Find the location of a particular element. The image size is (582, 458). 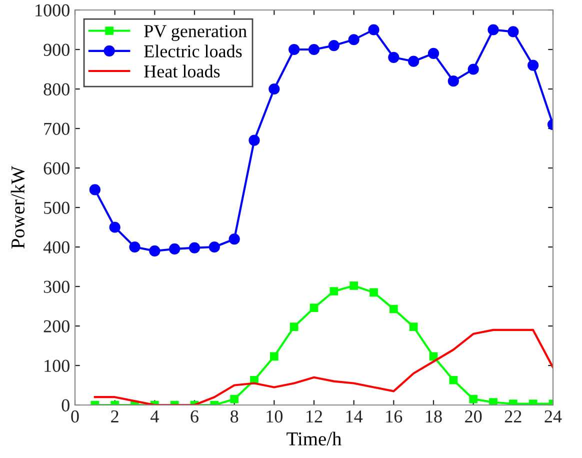

y-tick-label: 600 is located at coordinates (57, 168).